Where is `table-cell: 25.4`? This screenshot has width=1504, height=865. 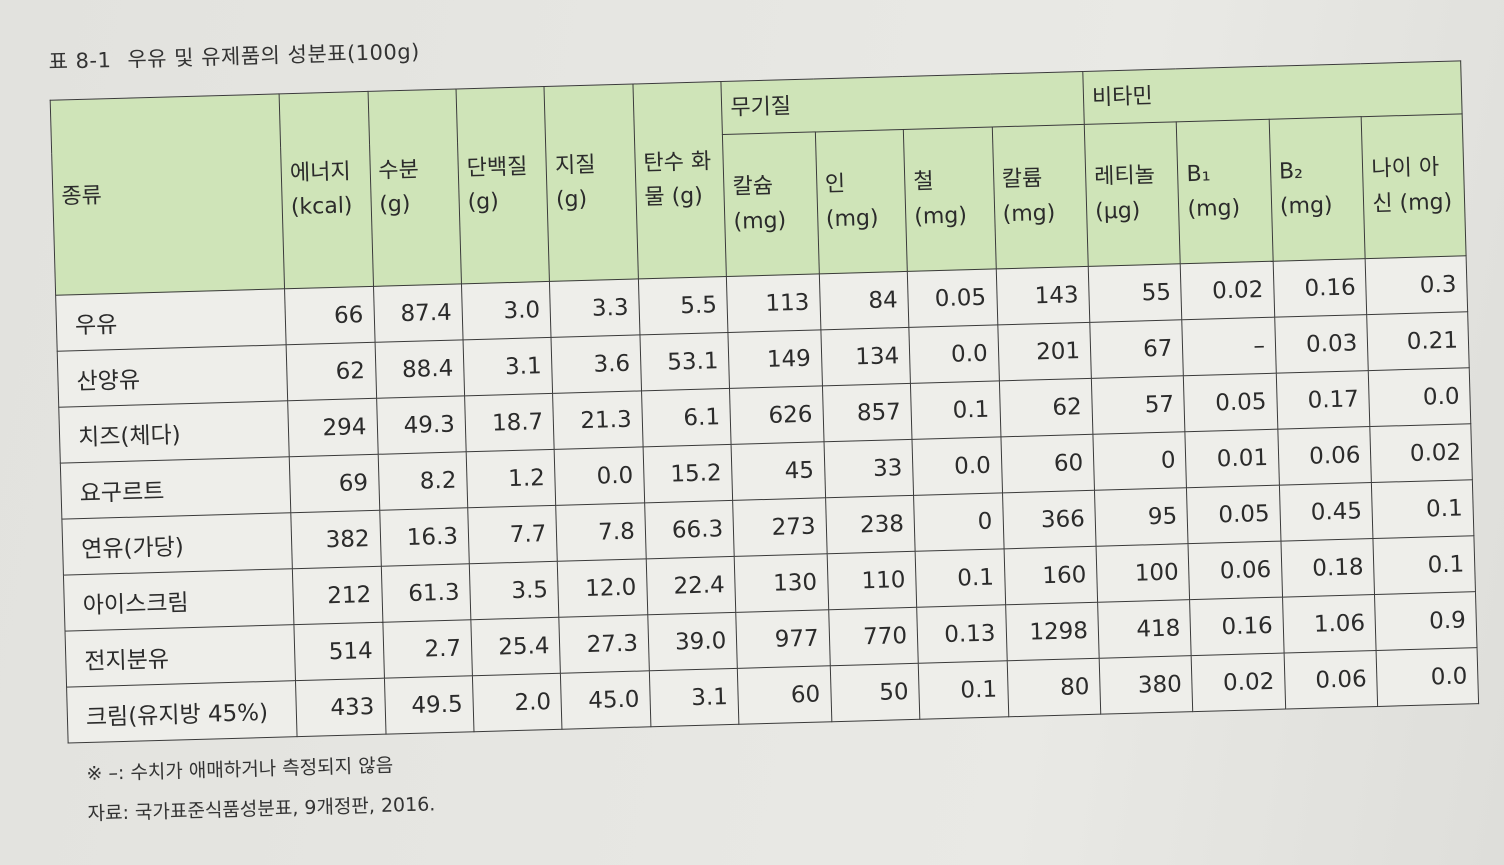
table-cell: 25.4 is located at coordinates (515, 646).